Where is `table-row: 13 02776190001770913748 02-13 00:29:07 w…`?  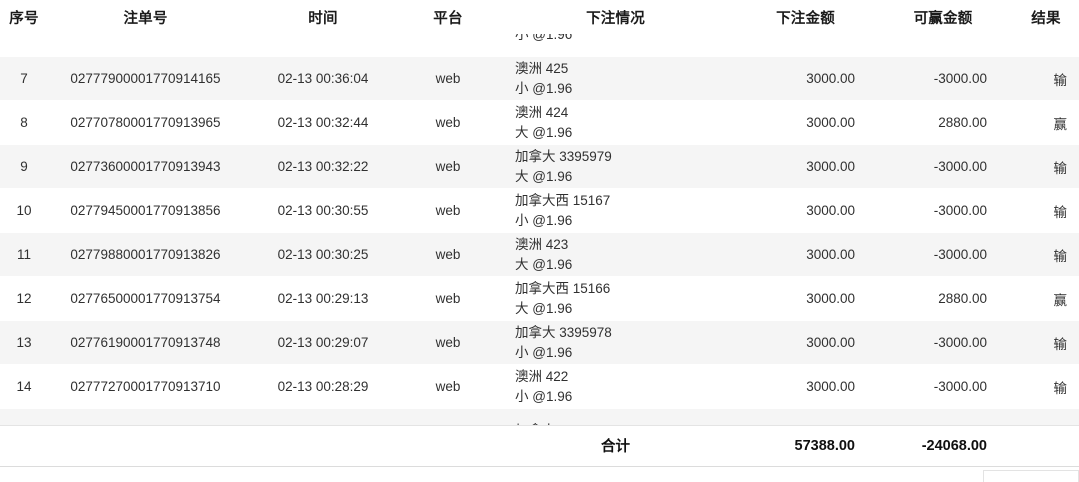 table-row: 13 02776190001770913748 02-13 00:29:07 w… is located at coordinates (539, 342).